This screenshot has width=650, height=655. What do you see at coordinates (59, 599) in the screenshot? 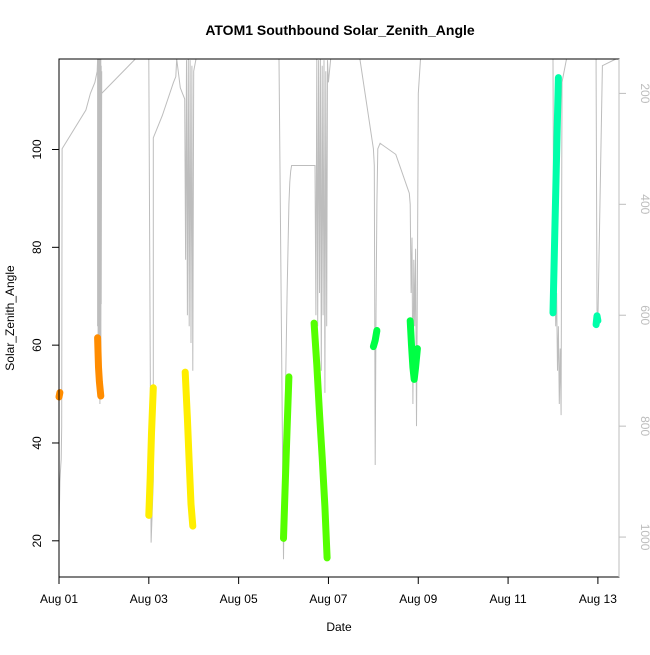
I see `x-tick-label: Aug 01` at bounding box center [59, 599].